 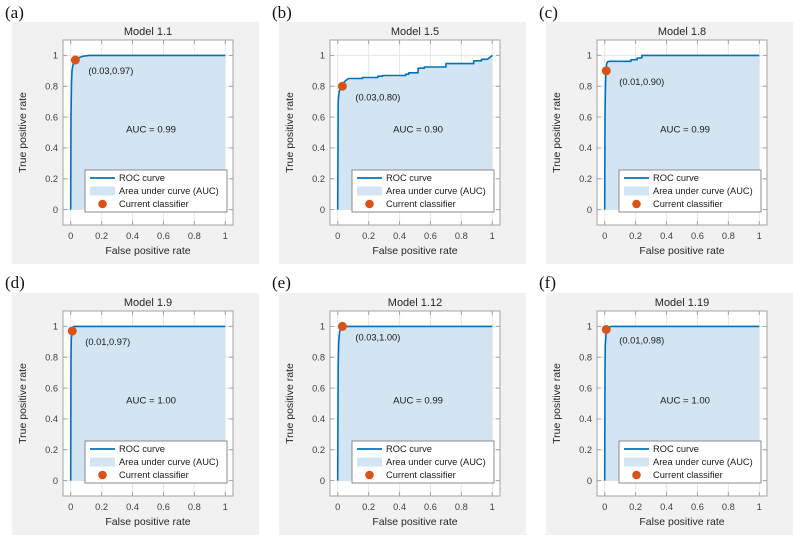 What do you see at coordinates (14, 12) in the screenshot?
I see `panel-letter-label: (a)` at bounding box center [14, 12].